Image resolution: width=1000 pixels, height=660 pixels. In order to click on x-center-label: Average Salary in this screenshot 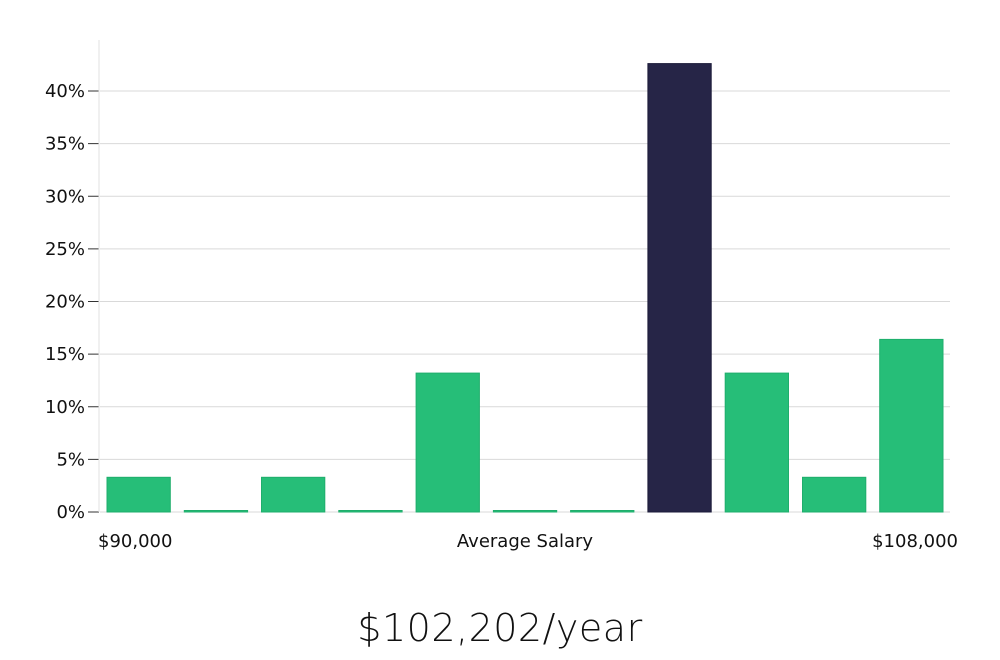, I will do `click(525, 541)`.